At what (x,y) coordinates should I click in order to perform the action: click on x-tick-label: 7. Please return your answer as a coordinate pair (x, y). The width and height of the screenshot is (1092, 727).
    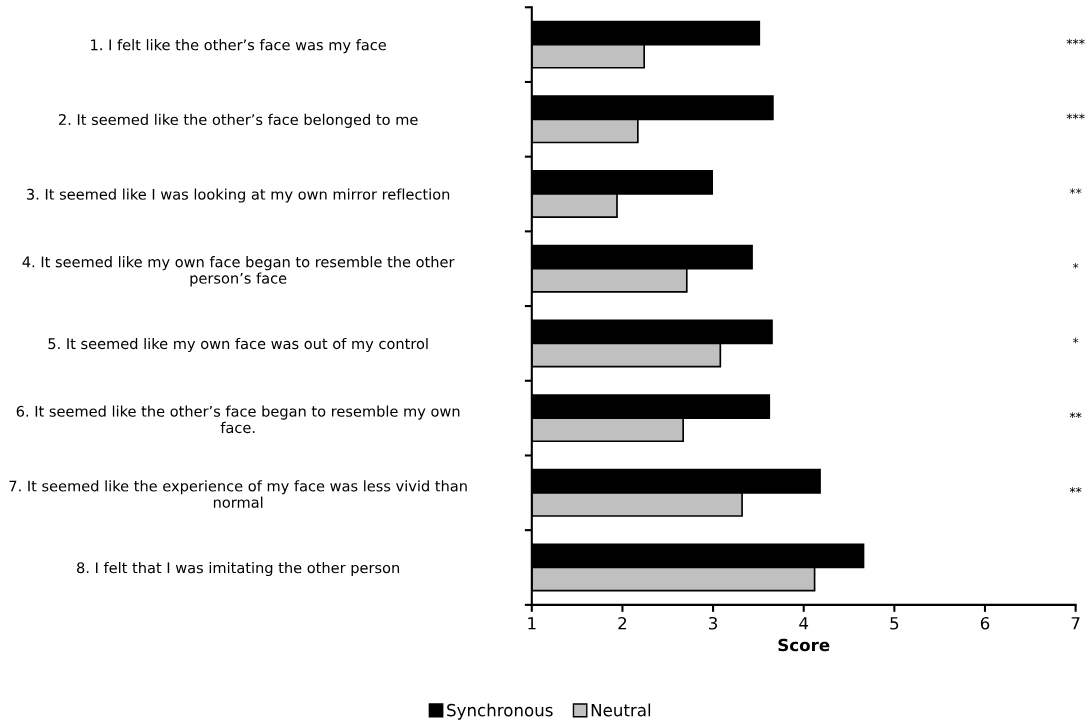
    Looking at the image, I should click on (1075, 623).